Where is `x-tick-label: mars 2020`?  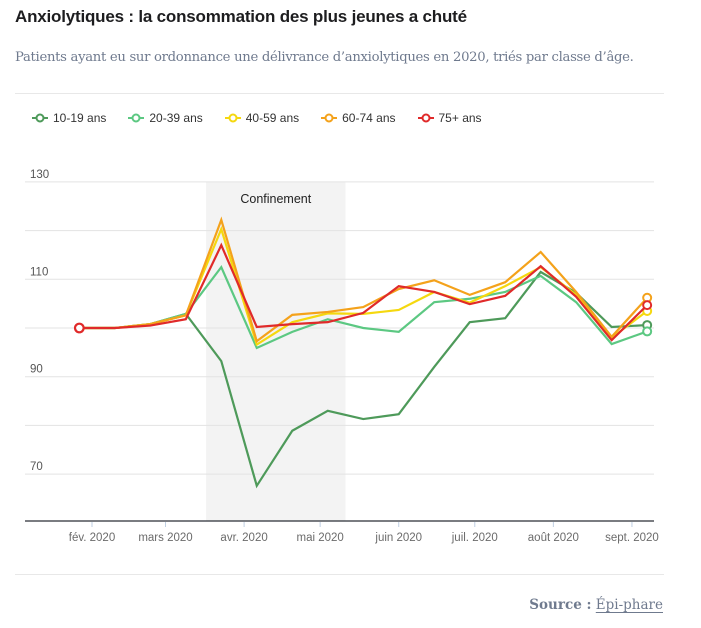
x-tick-label: mars 2020 is located at coordinates (165, 538).